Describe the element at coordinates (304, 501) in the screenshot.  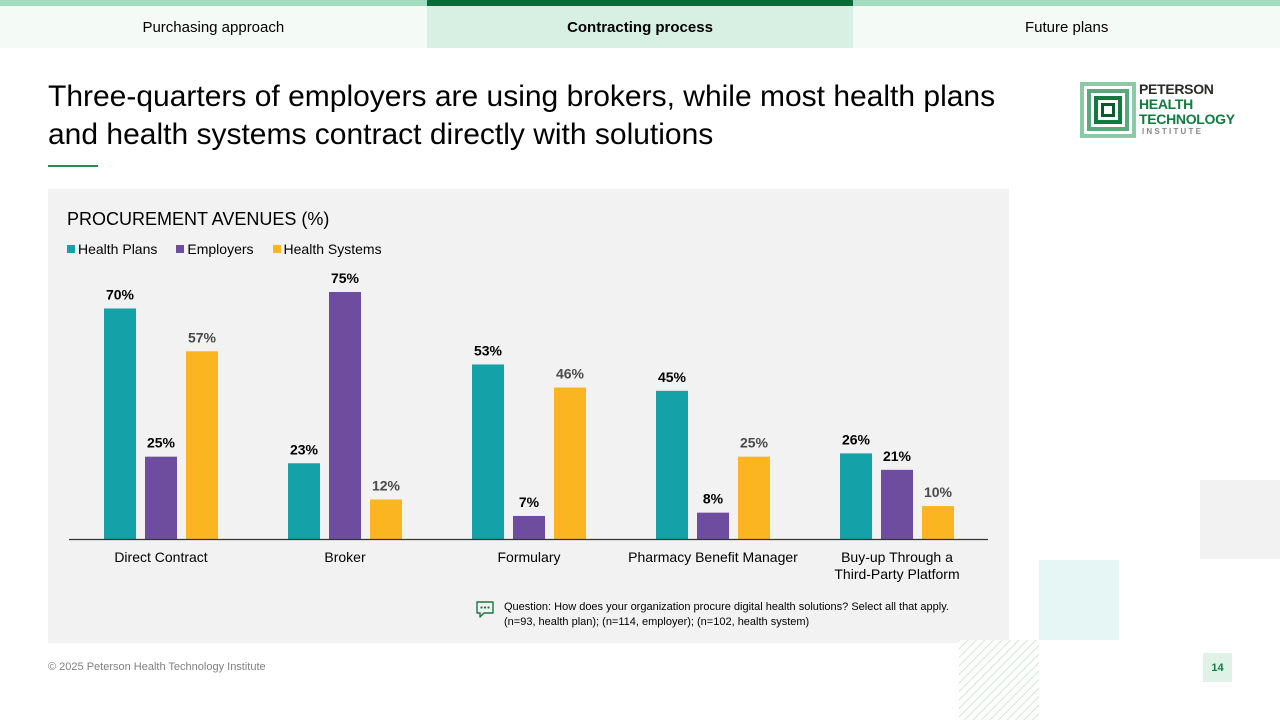
I see `bar-health-plans-broker` at that location.